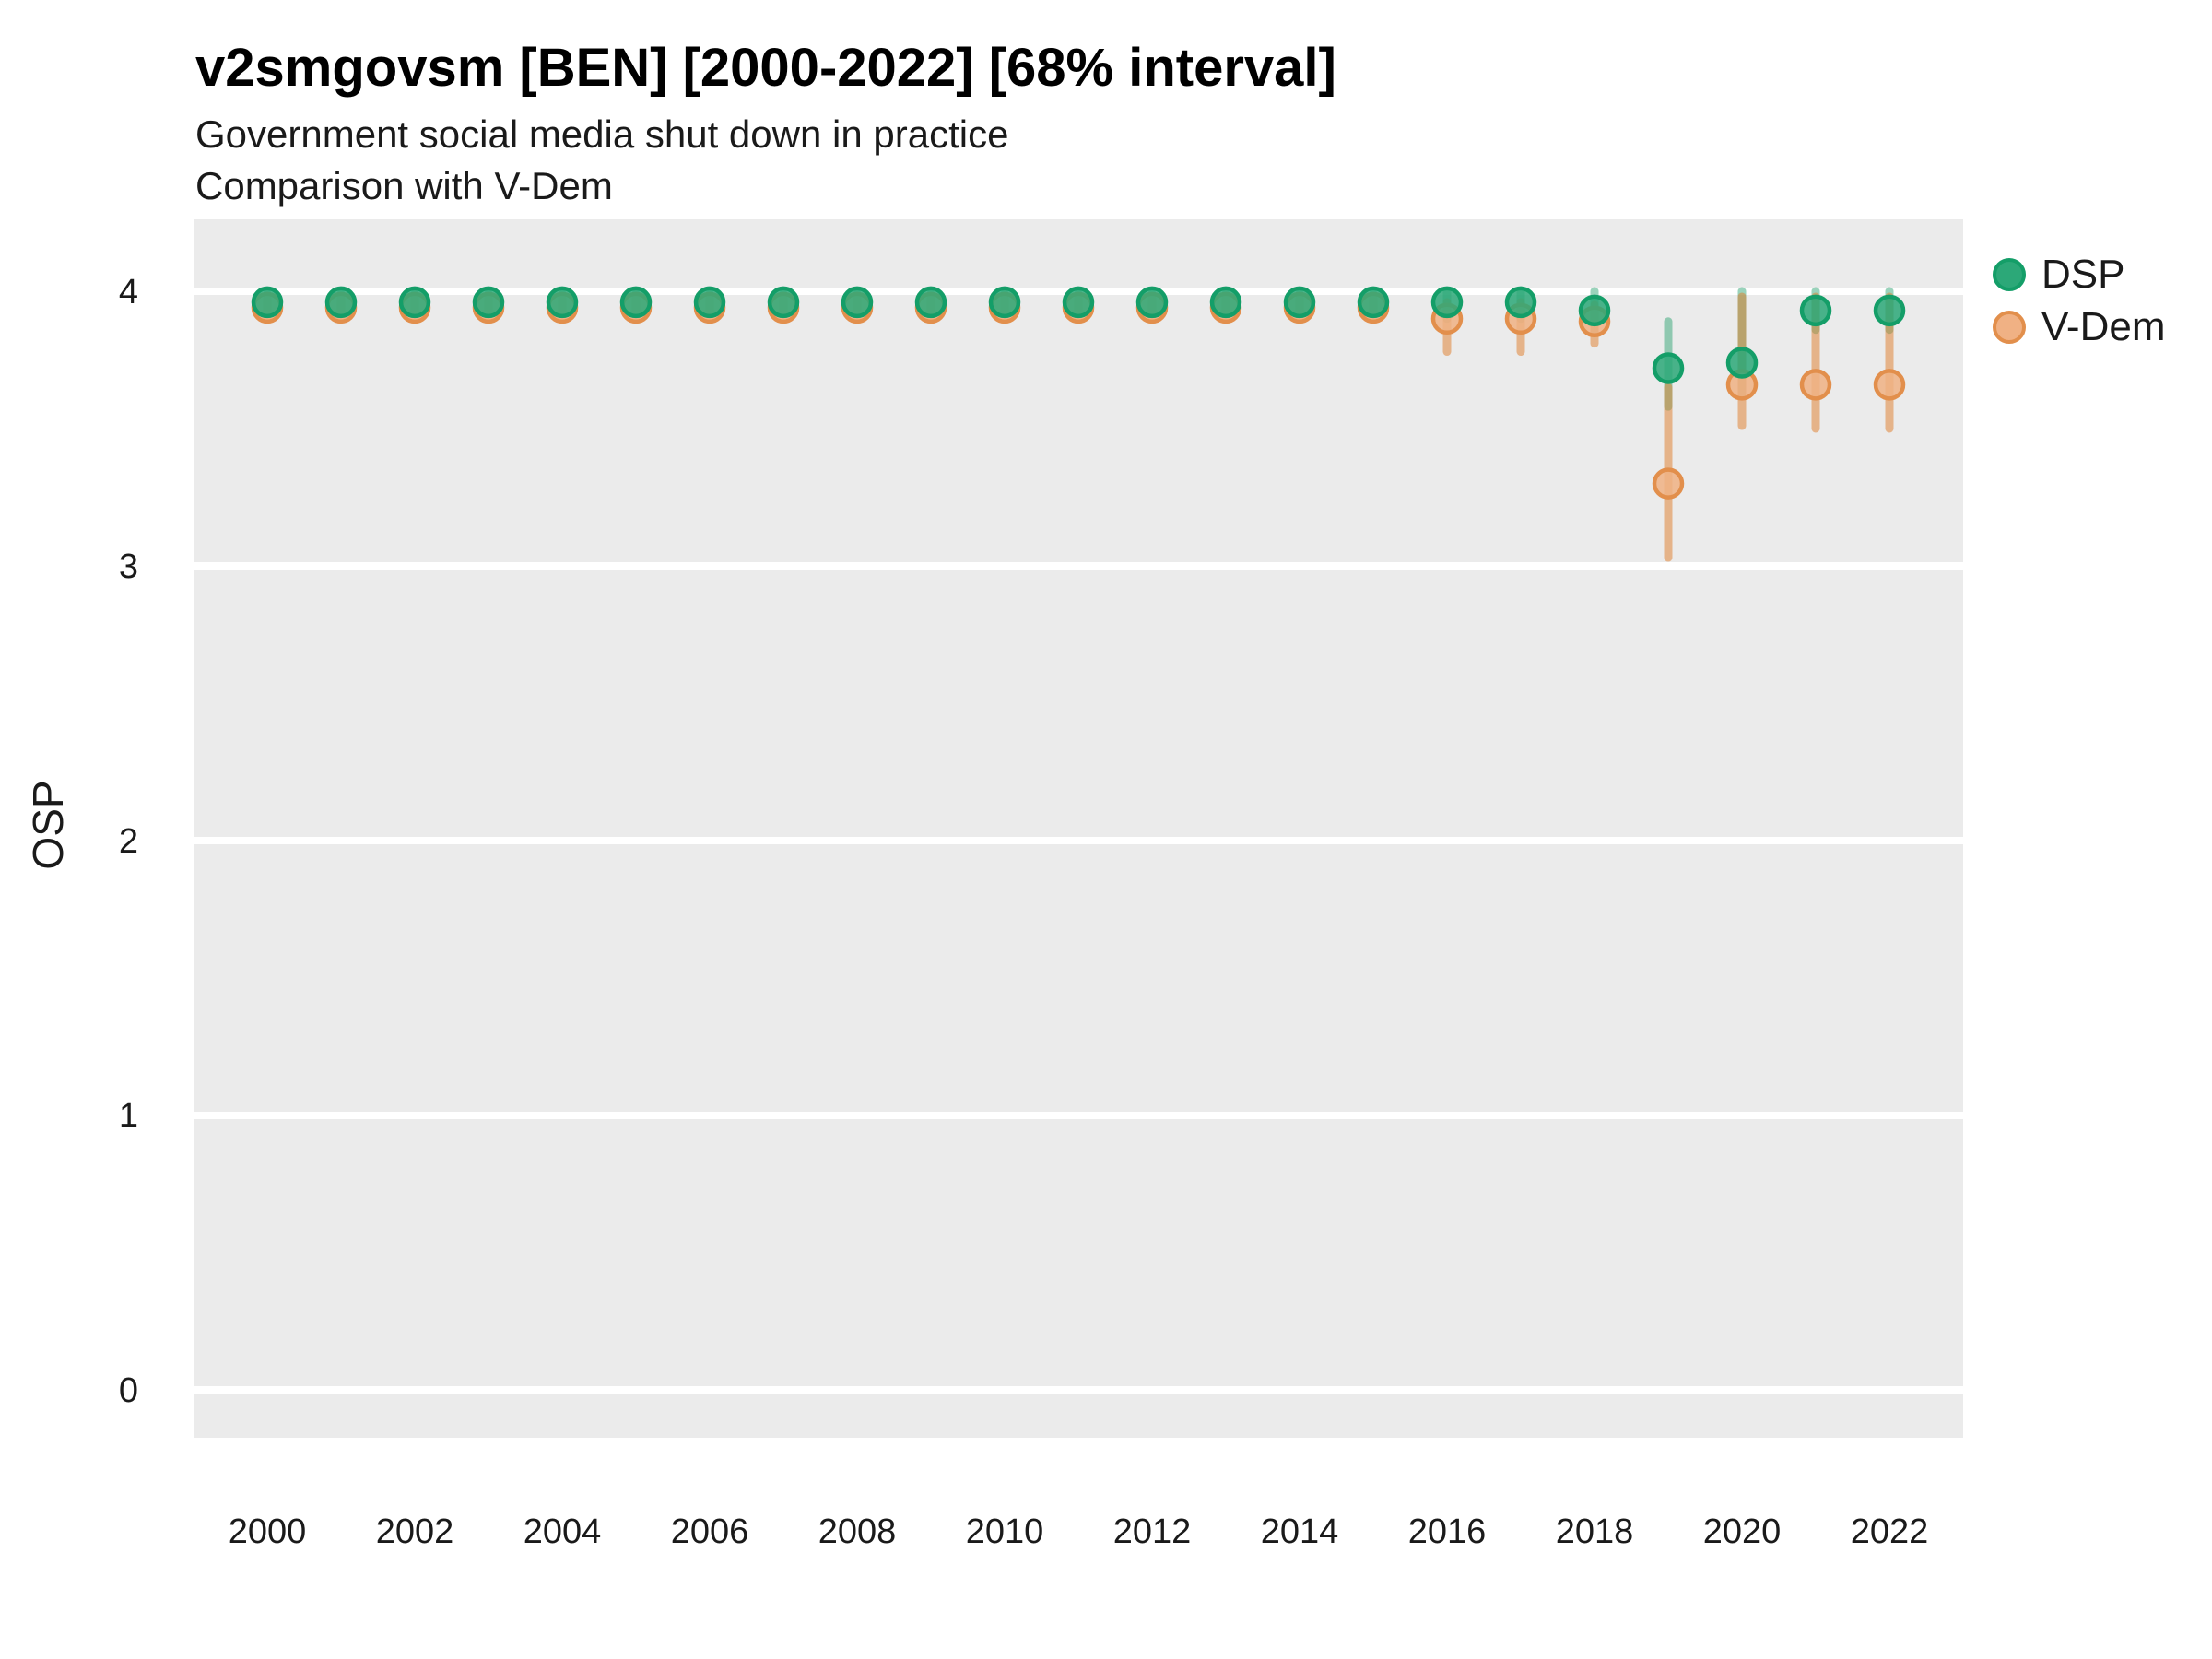  What do you see at coordinates (128, 292) in the screenshot?
I see `y-tick-label: 4` at bounding box center [128, 292].